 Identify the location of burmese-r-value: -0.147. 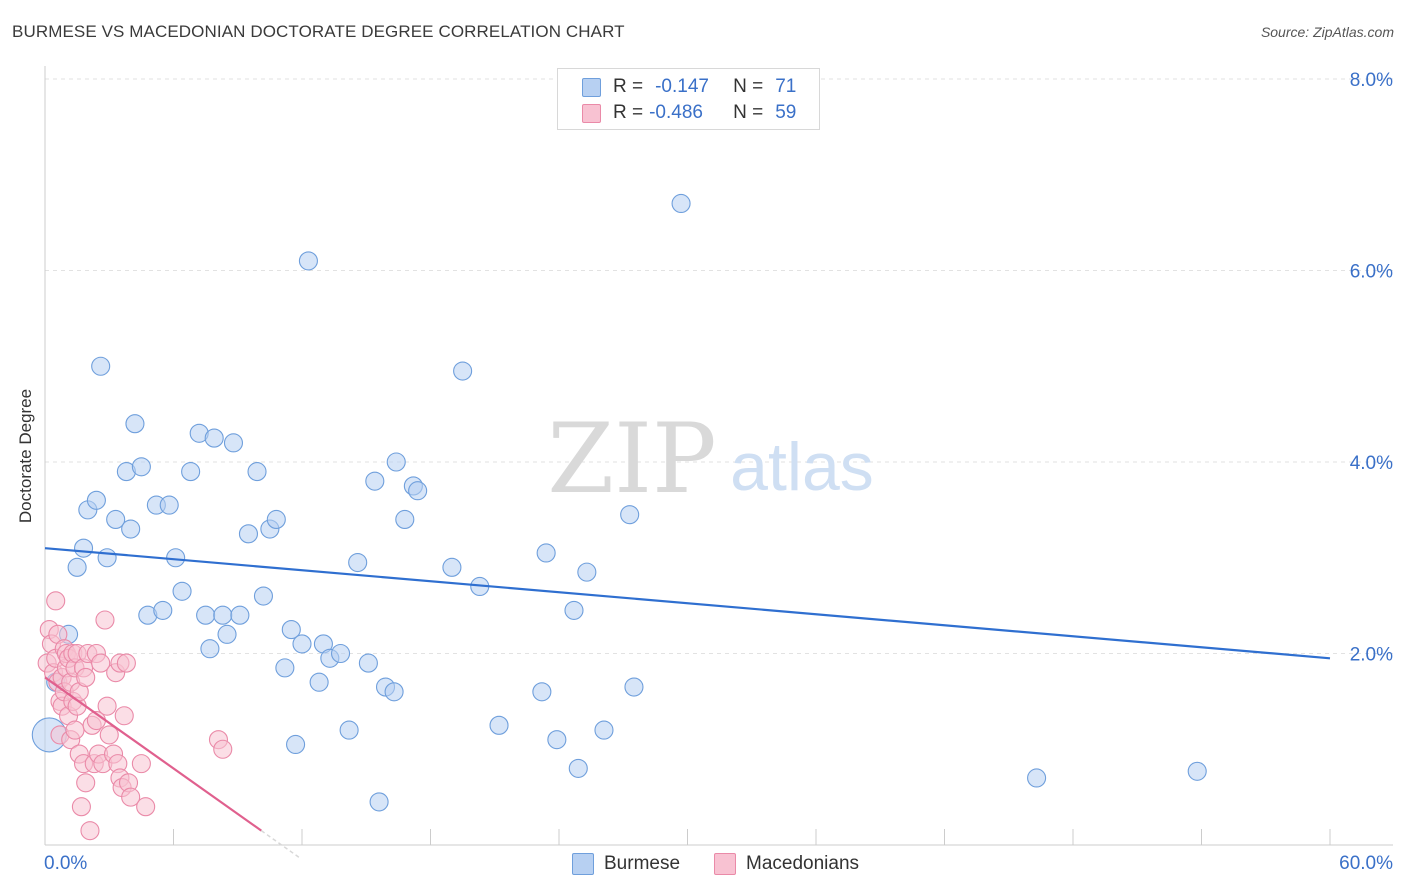
(682, 86).